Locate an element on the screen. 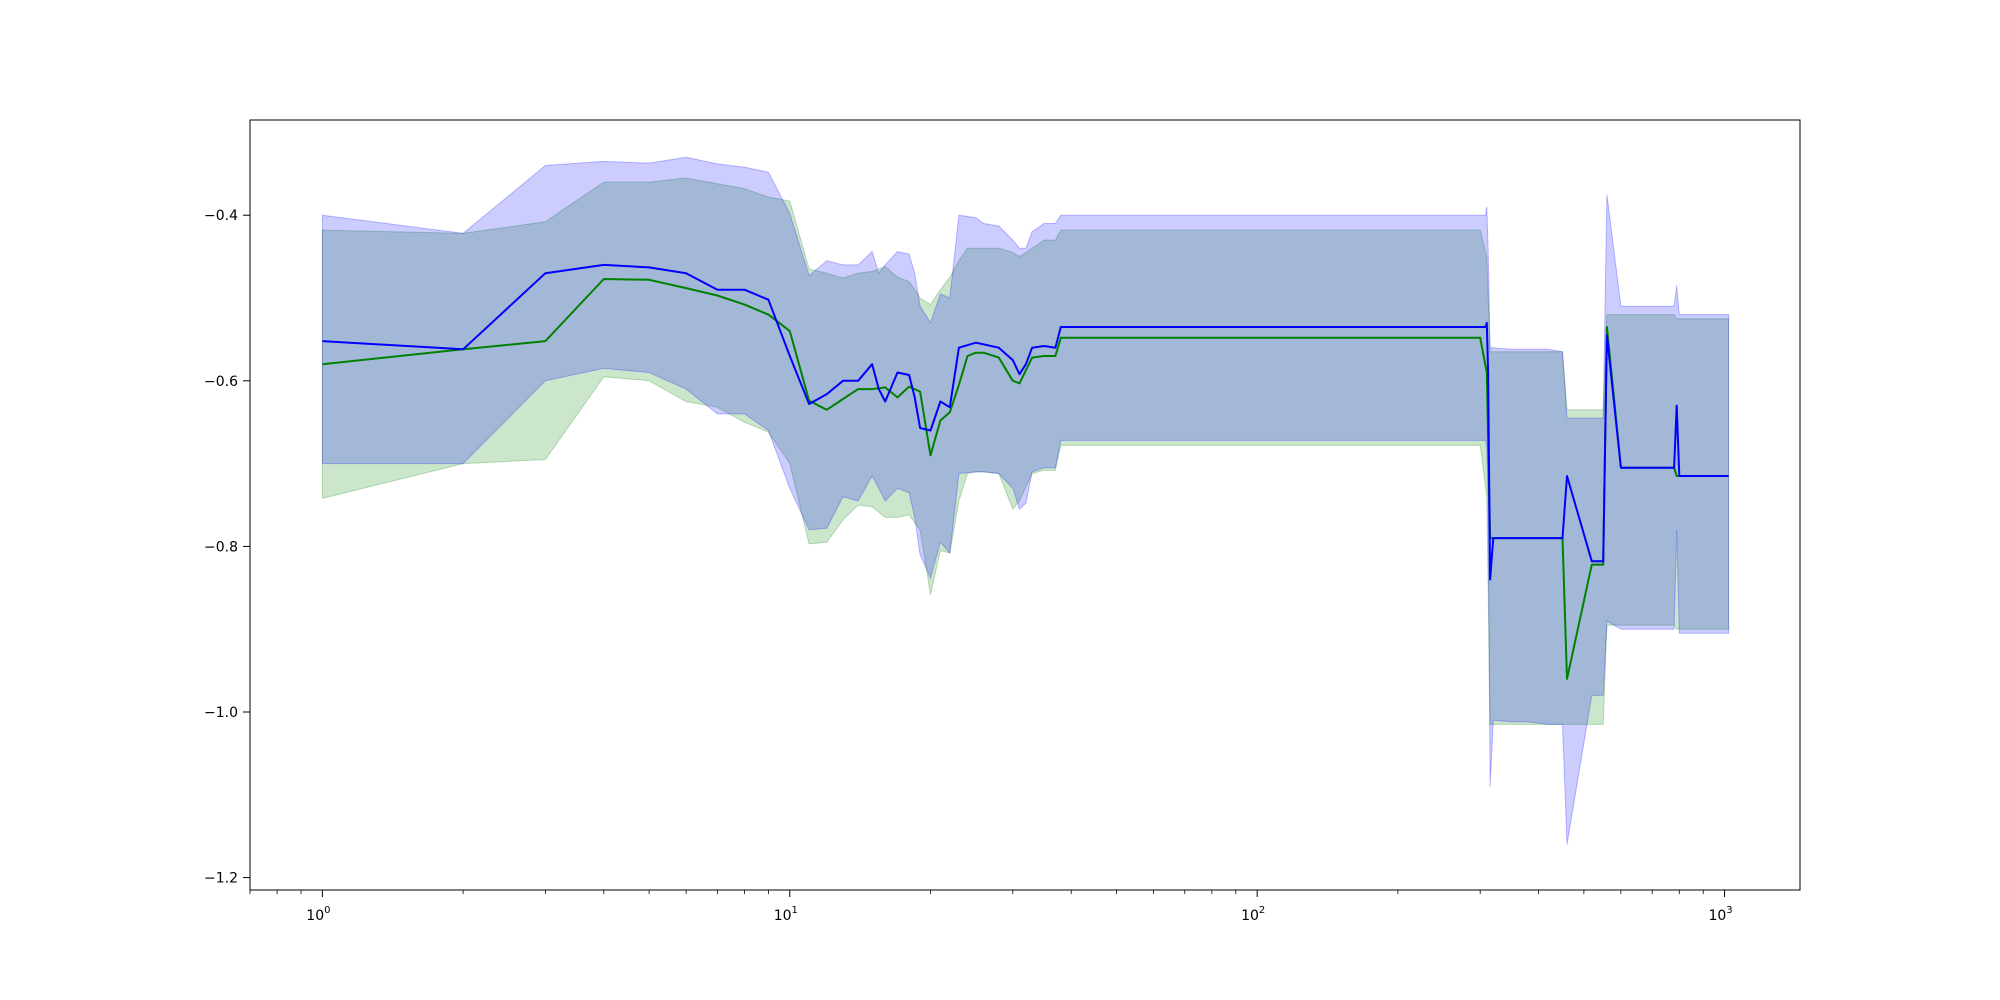 The image size is (2000, 1000). x-axis: 10⁰ 10¹ 10² 10³ is located at coordinates (991, 907).